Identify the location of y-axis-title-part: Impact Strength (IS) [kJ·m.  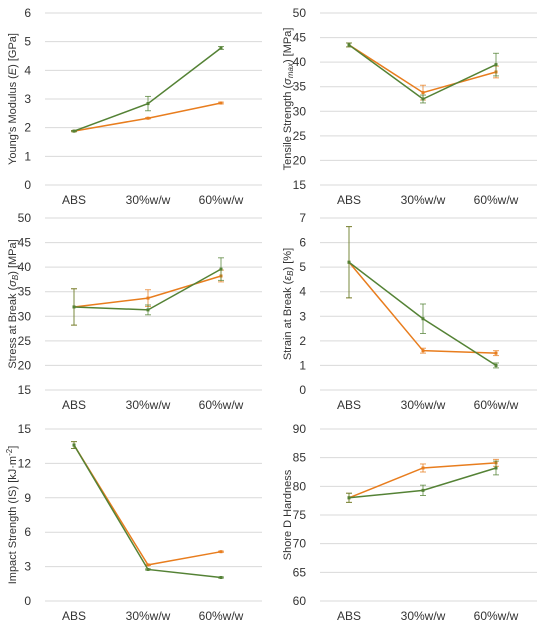
(13, 520).